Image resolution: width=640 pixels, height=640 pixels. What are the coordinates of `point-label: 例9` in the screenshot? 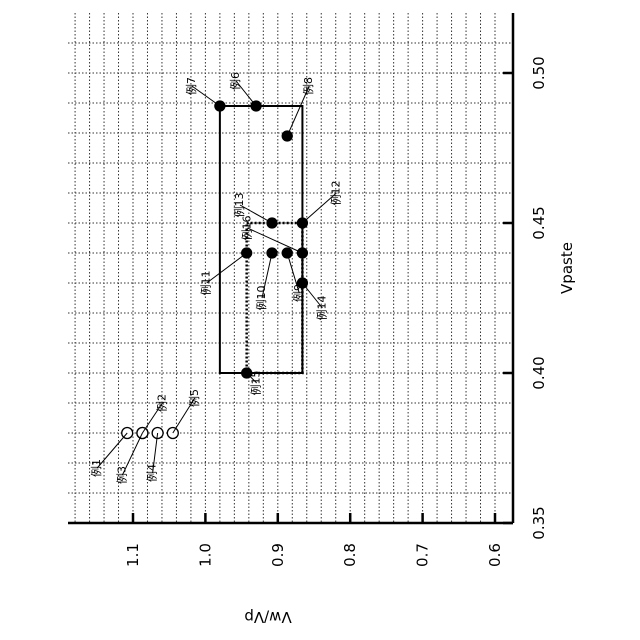 It's located at (298, 293).